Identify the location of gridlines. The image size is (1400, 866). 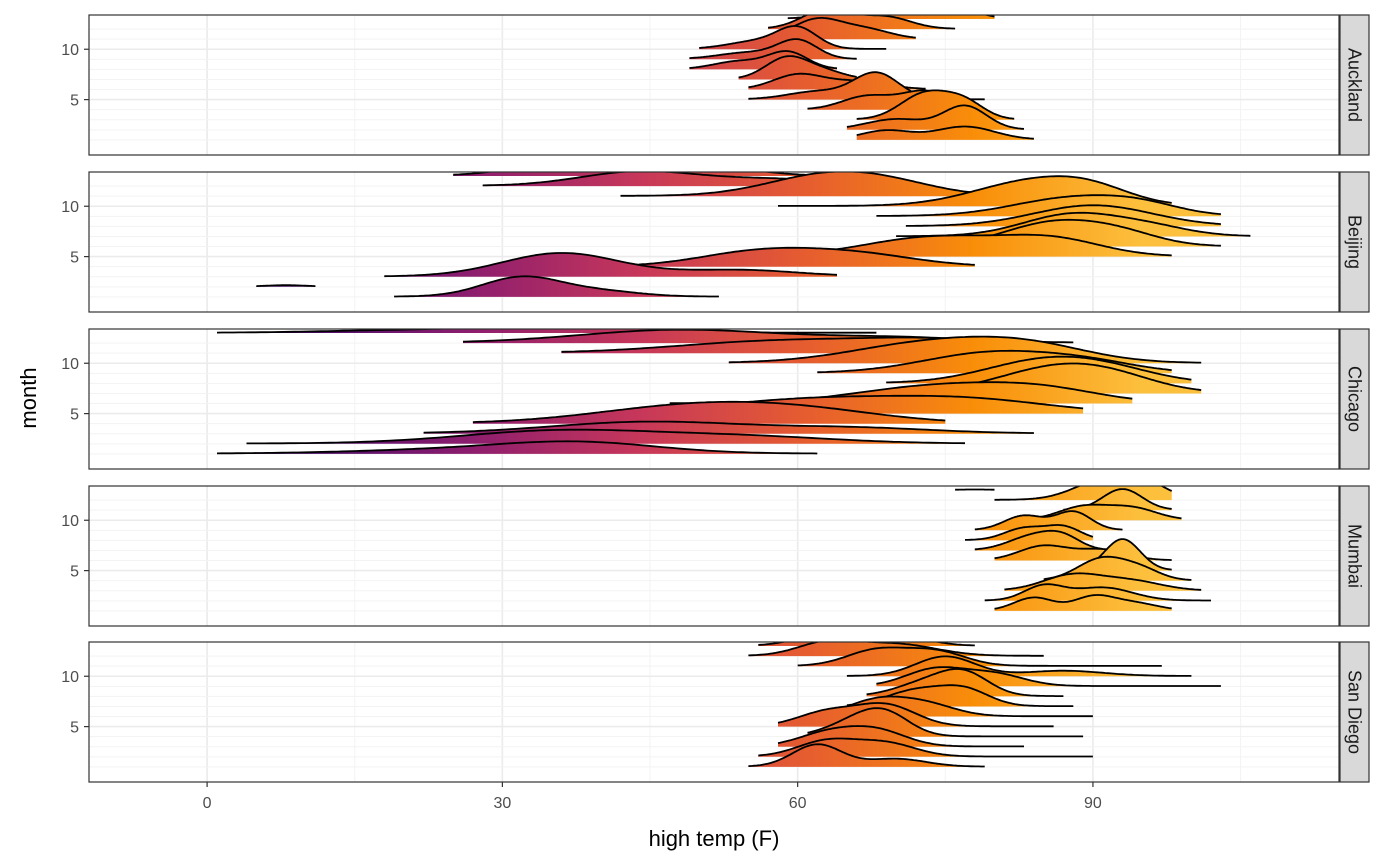
(714, 85).